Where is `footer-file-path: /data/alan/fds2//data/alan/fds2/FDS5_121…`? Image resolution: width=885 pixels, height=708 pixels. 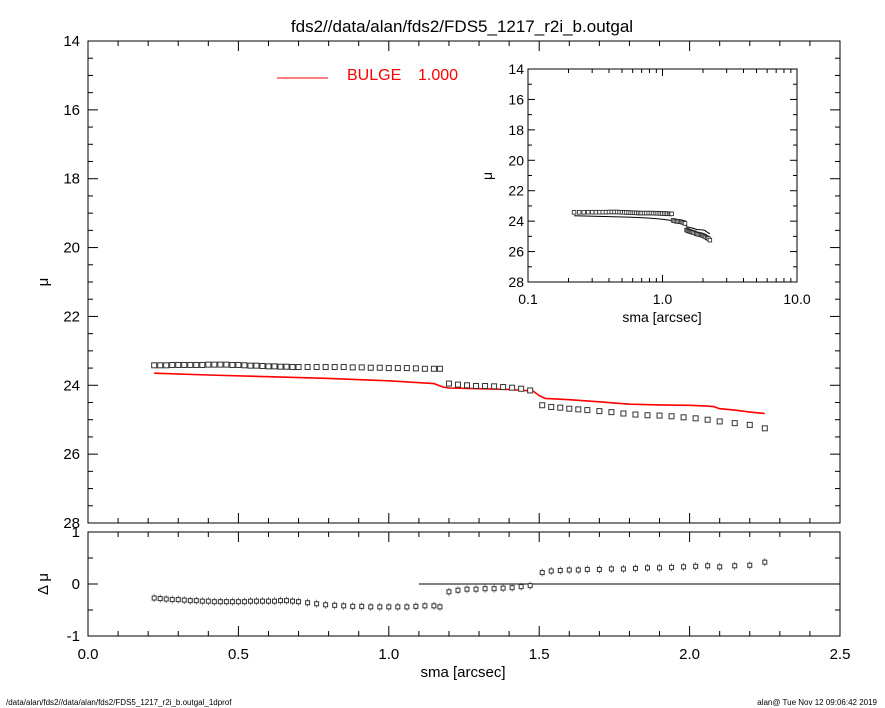
footer-file-path: /data/alan/fds2//data/alan/fds2/FDS5_121… is located at coordinates (119, 702).